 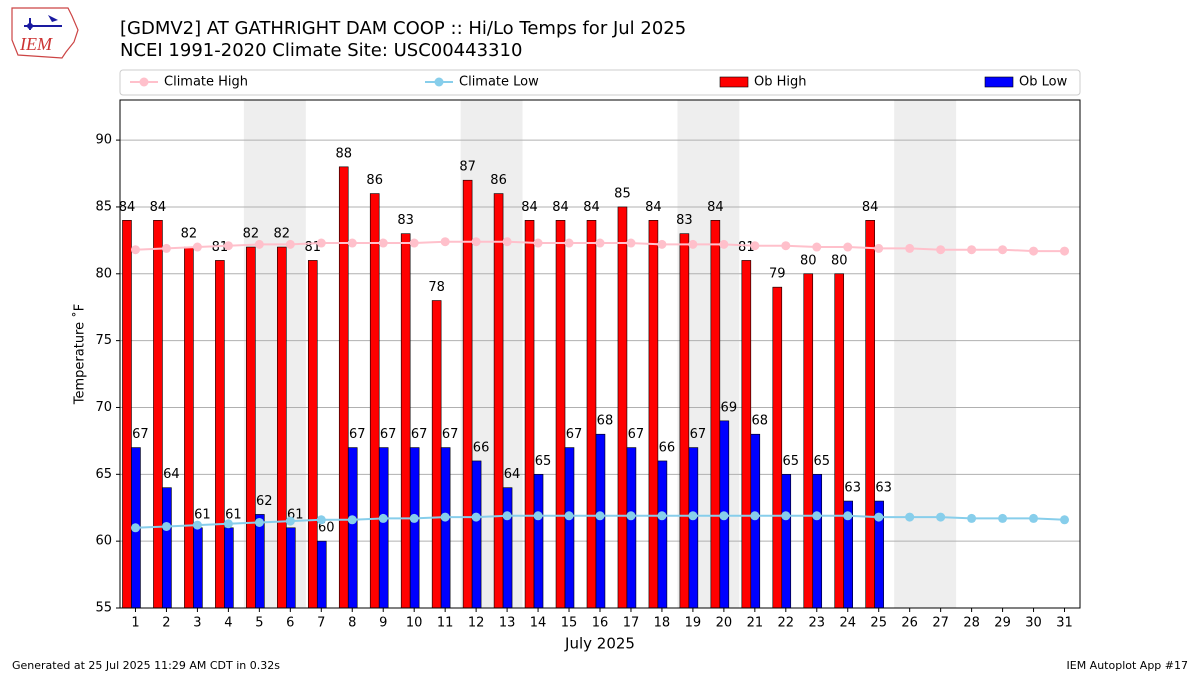 I want to click on value-label: 64, so click(x=171, y=474).